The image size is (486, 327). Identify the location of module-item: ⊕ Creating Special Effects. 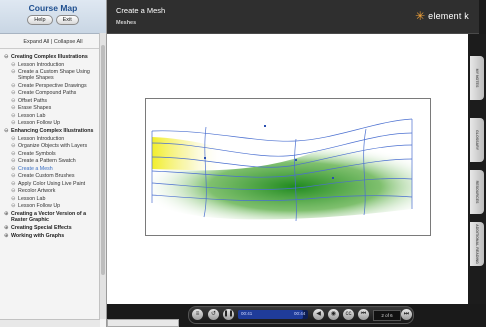
(51, 228).